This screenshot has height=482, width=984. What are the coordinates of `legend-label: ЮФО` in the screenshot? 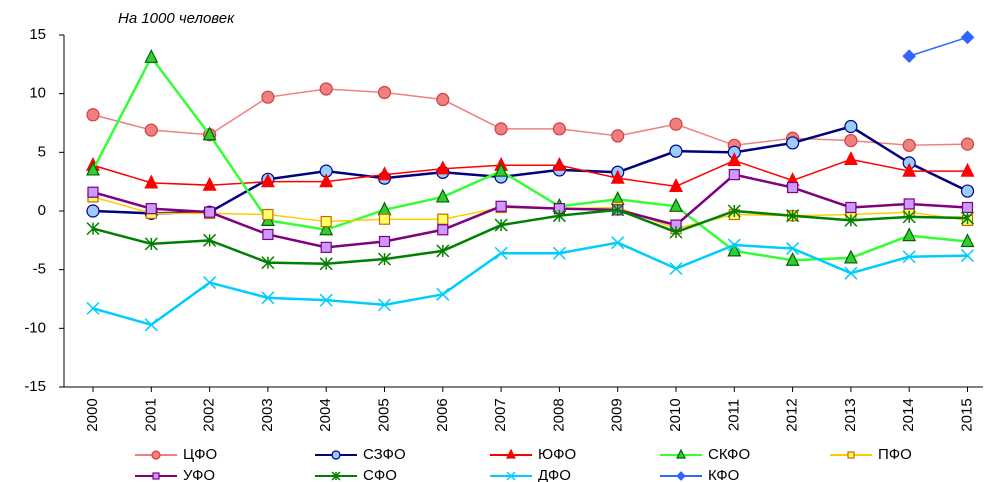 It's located at (557, 454).